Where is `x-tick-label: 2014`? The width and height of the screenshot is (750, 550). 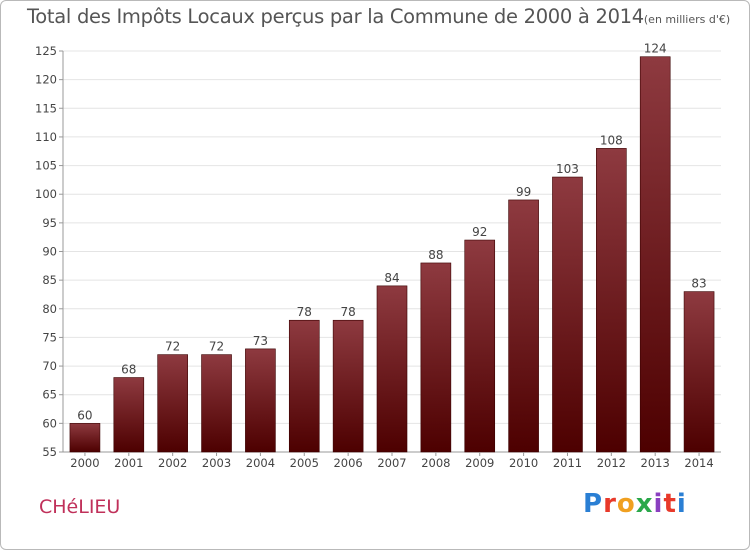 x-tick-label: 2014 is located at coordinates (698, 463).